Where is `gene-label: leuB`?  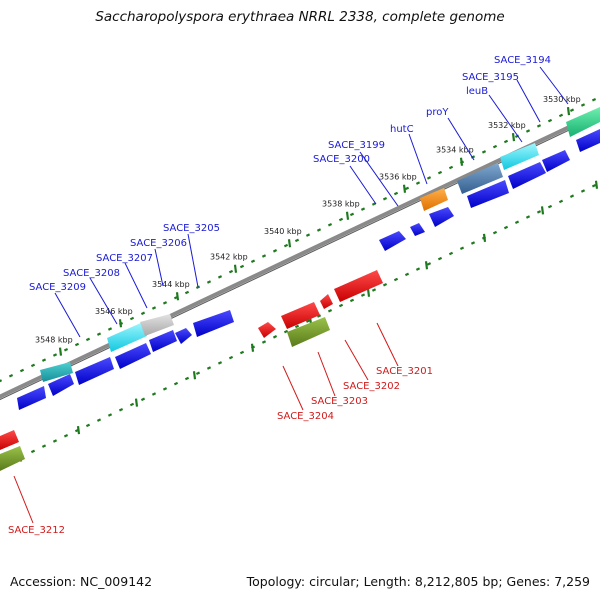
gene-label: leuB is located at coordinates (477, 91).